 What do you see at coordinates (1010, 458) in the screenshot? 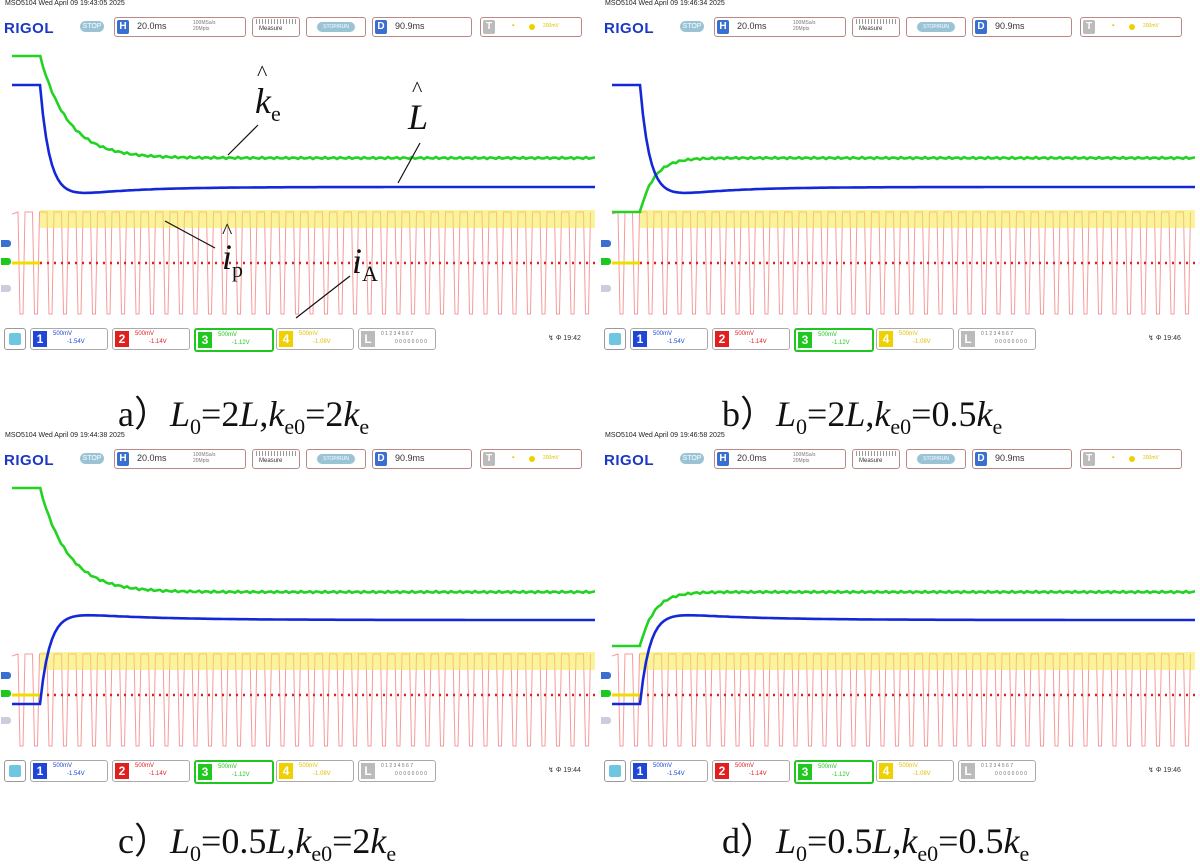
I see `d-value: 90.9ms` at bounding box center [1010, 458].